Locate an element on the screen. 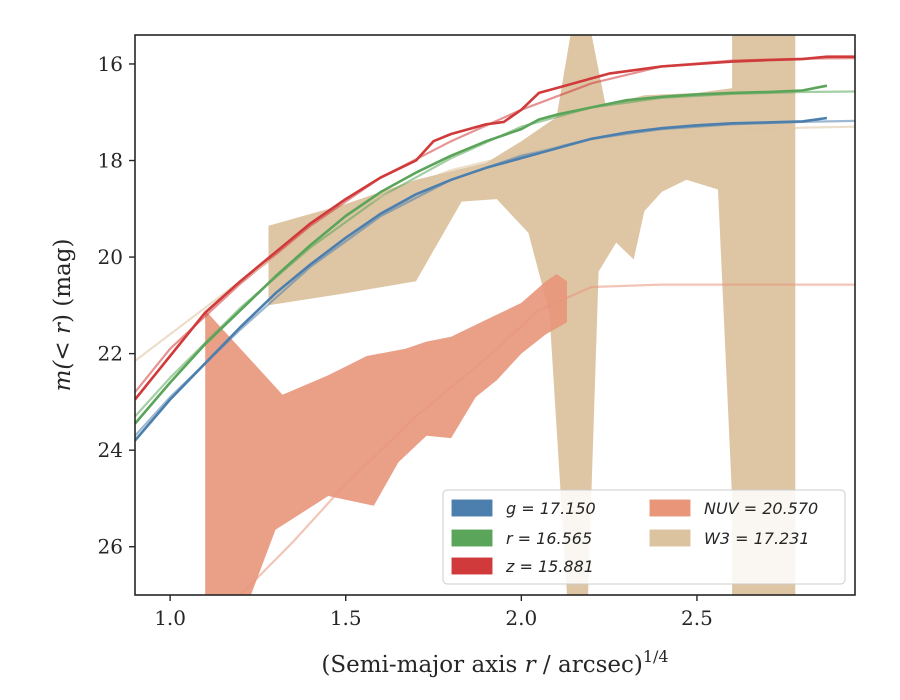 The image size is (900, 700). y-axis-label: m(< r) (mag) is located at coordinates (63, 315).